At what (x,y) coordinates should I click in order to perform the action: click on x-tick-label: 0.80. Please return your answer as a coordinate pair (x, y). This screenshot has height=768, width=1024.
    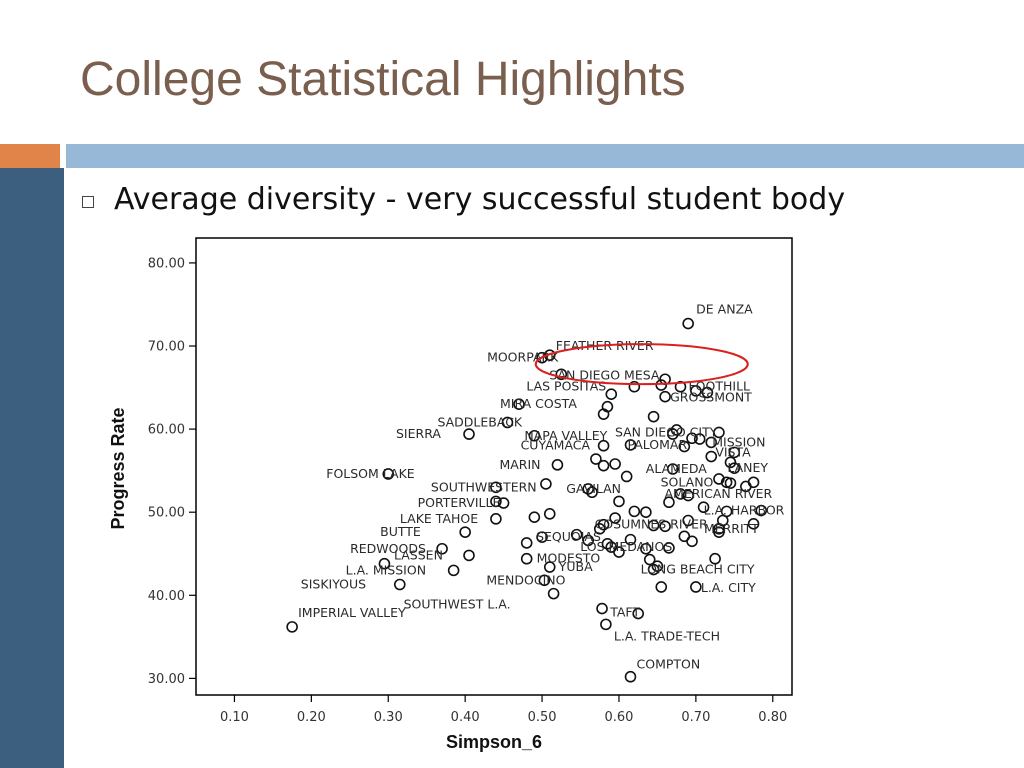
    Looking at the image, I should click on (772, 717).